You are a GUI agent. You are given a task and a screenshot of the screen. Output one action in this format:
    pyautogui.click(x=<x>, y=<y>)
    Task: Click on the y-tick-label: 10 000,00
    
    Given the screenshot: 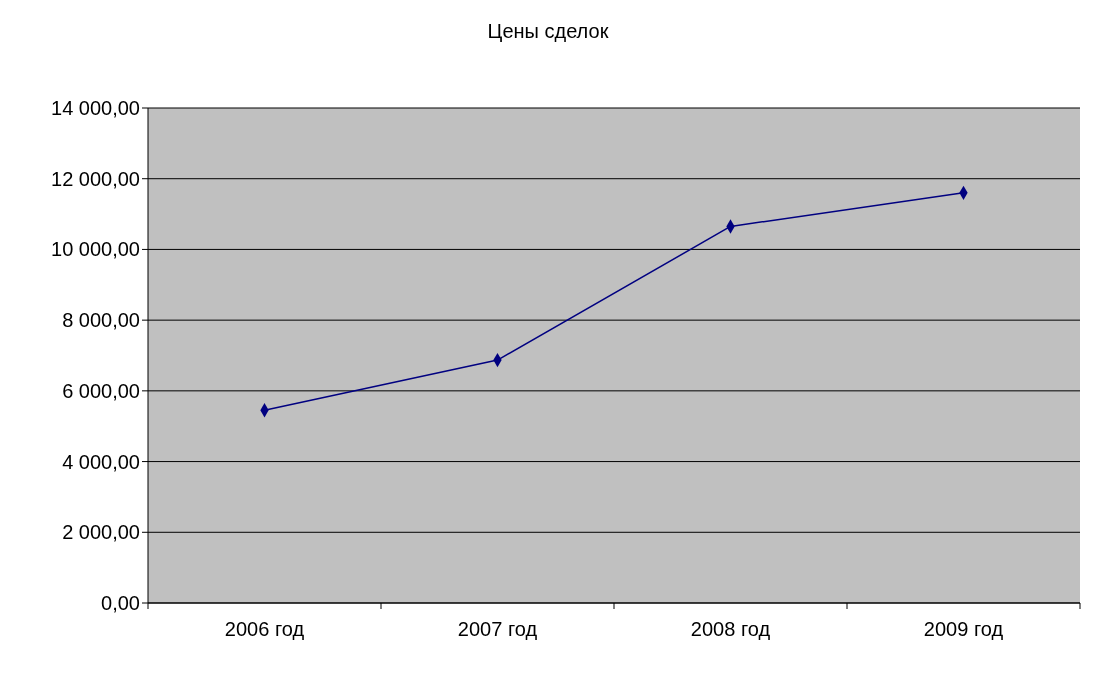 What is the action you would take?
    pyautogui.click(x=95, y=249)
    